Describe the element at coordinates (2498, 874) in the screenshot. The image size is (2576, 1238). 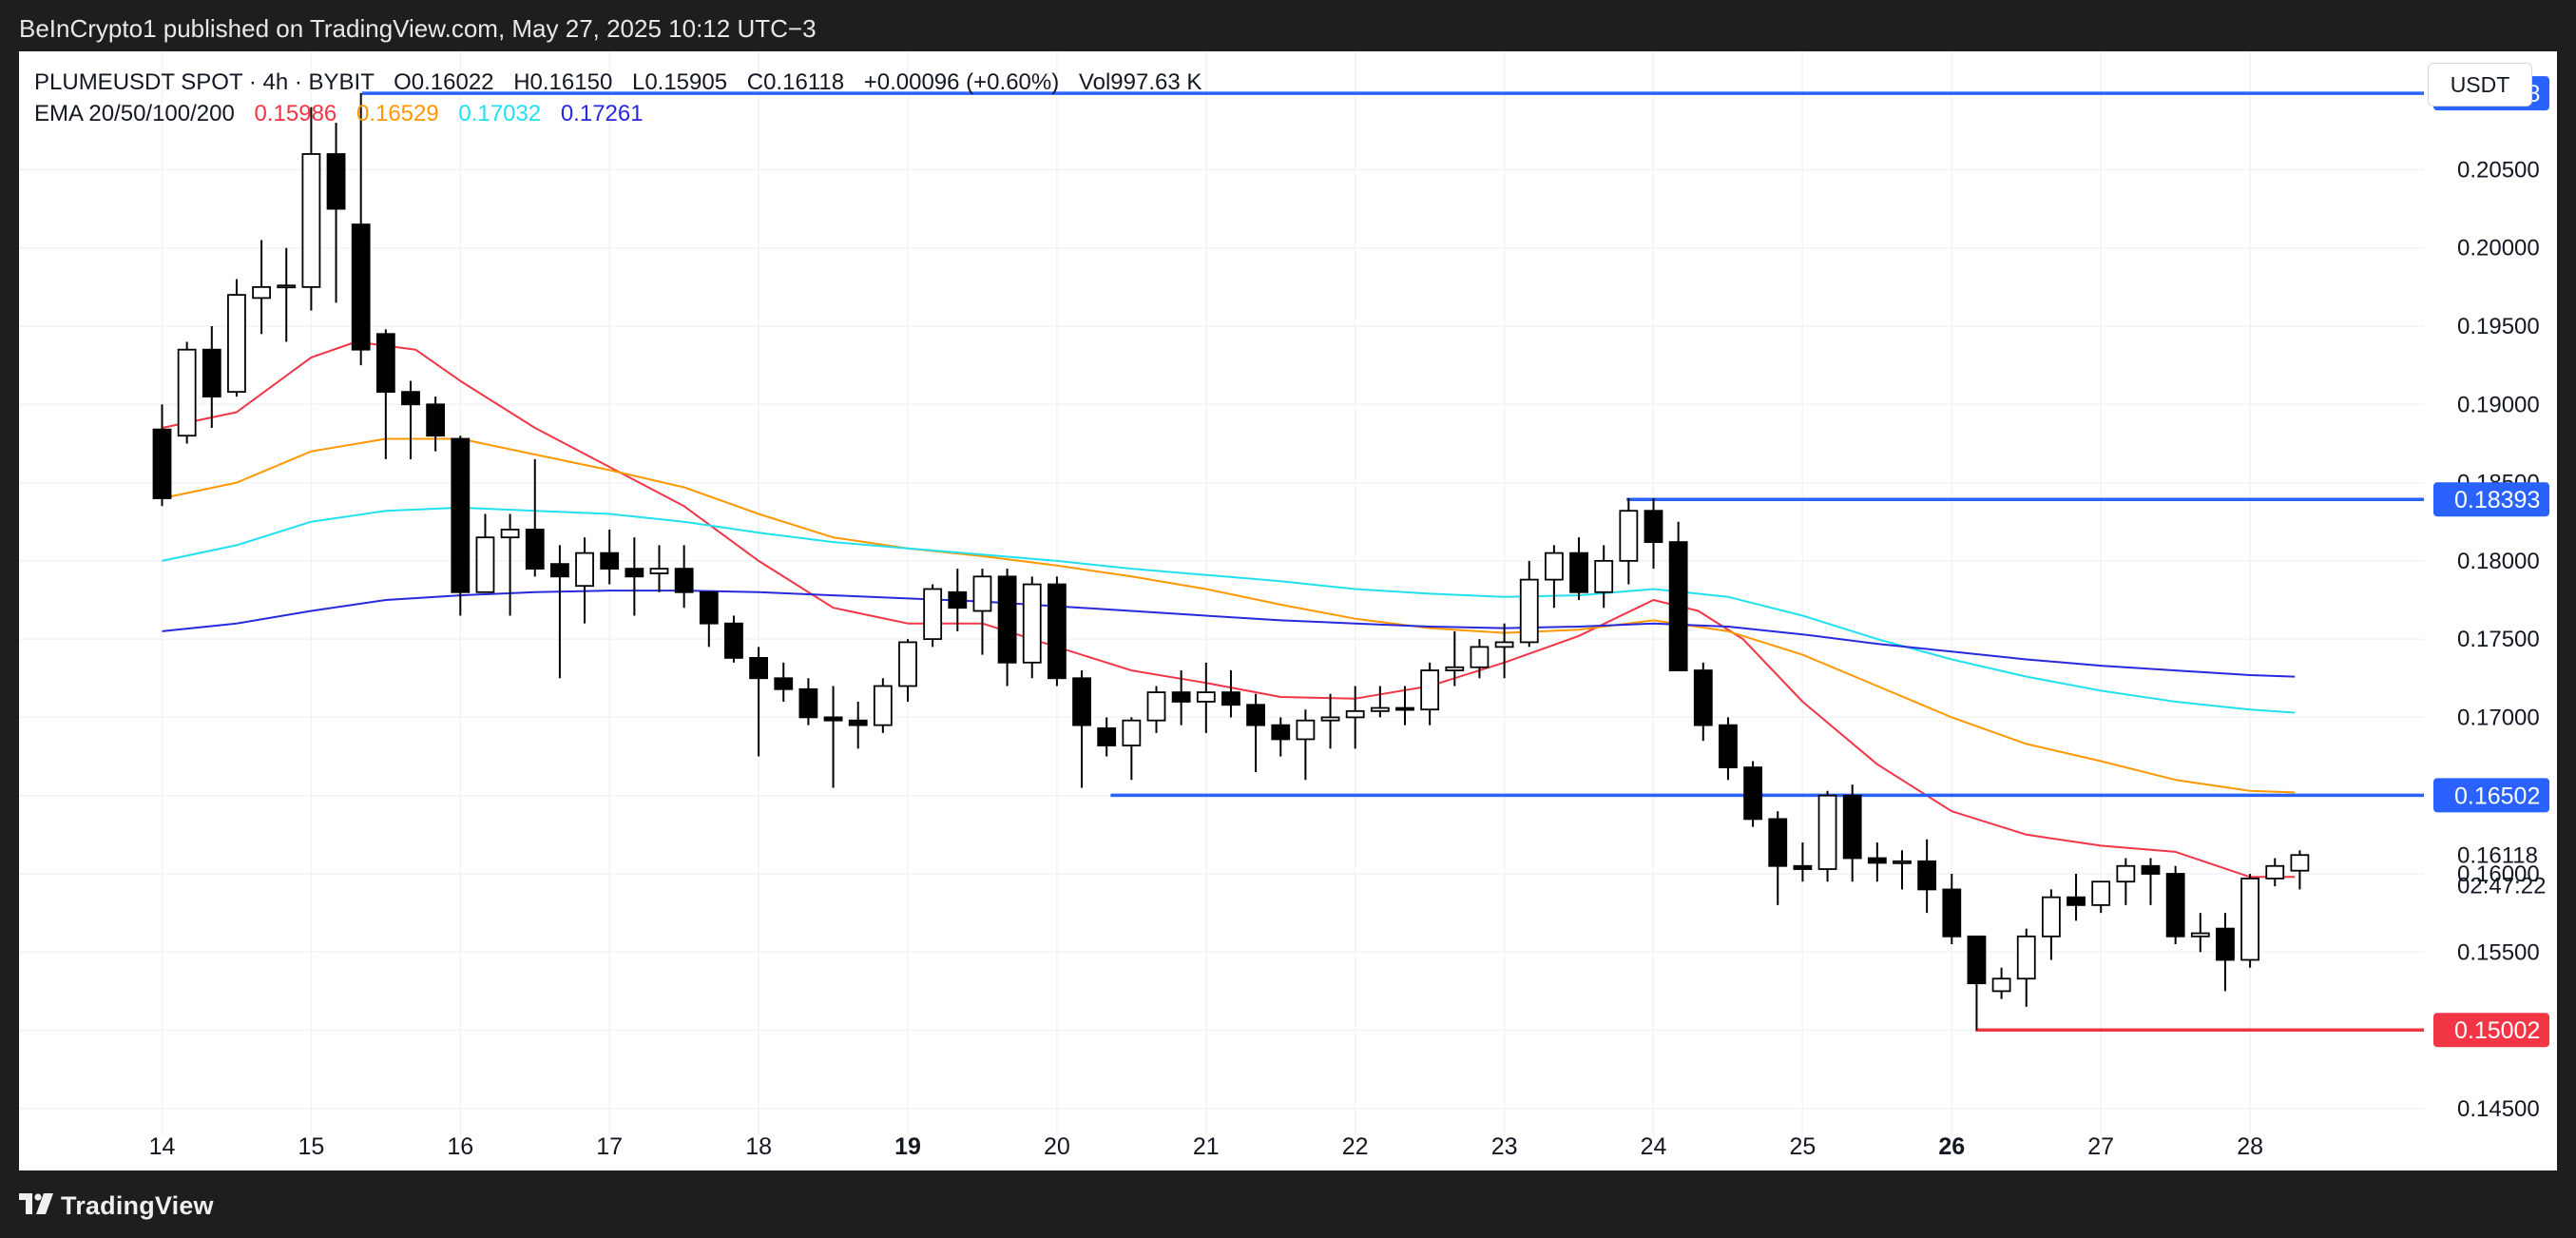
I see `price-tick-label: 0.16000` at that location.